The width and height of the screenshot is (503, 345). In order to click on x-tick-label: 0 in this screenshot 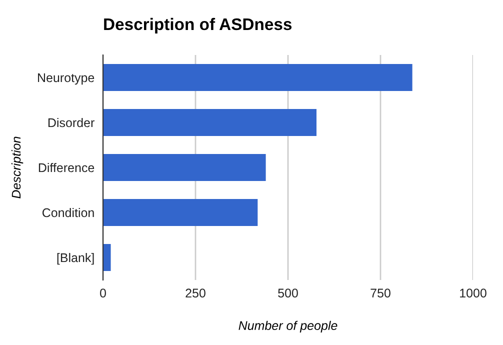, I will do `click(103, 293)`.